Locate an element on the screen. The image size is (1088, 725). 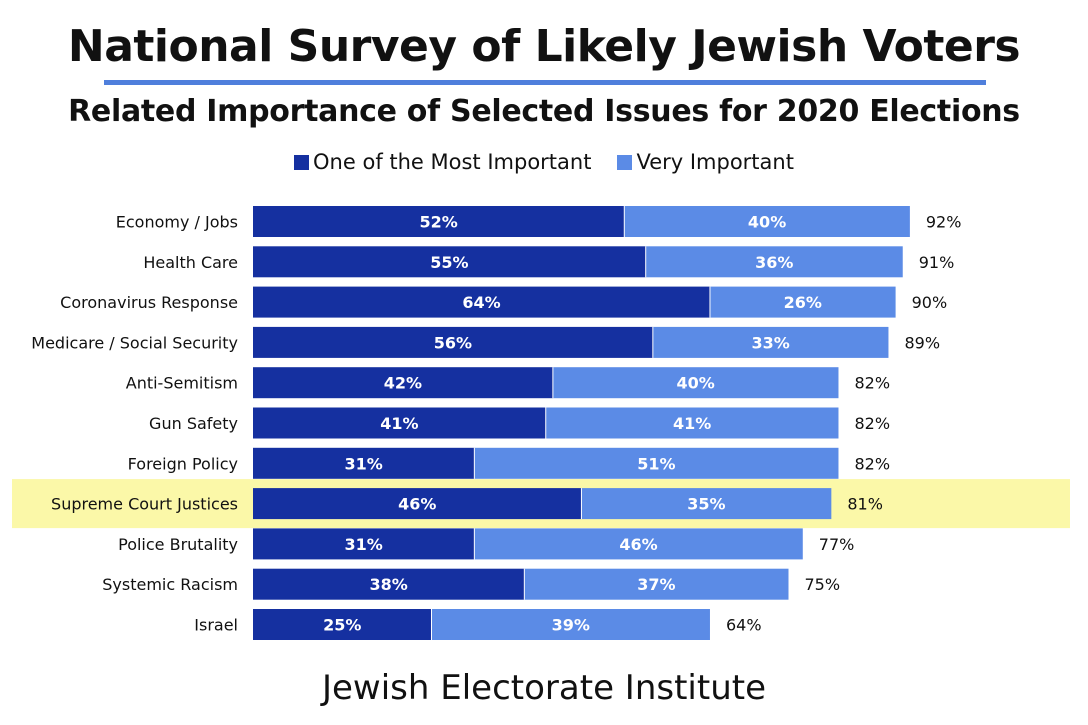
total-label: 75% is located at coordinates (823, 584).